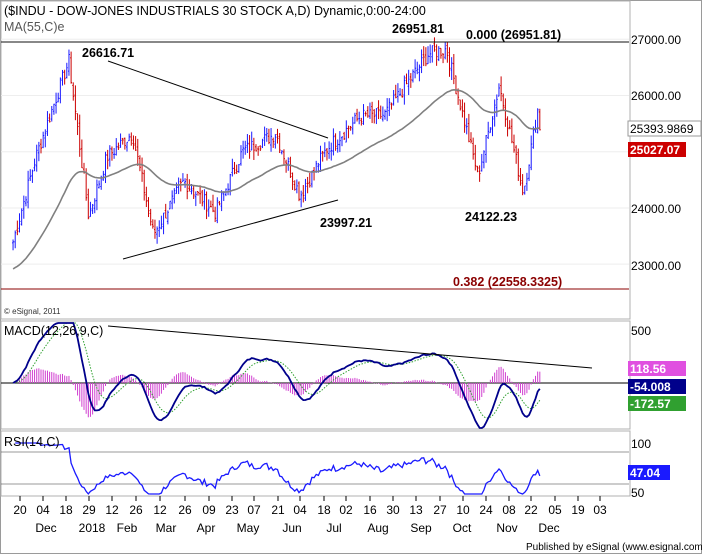  Describe the element at coordinates (346, 510) in the screenshot. I see `x-day-label: 02` at that location.